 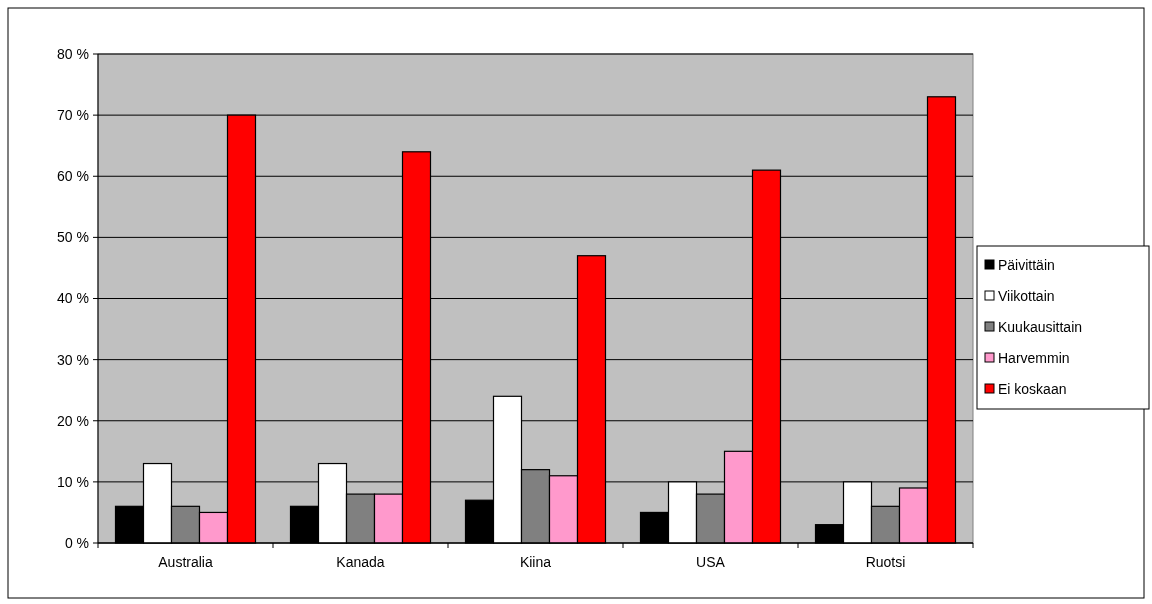 What do you see at coordinates (73, 237) in the screenshot?
I see `y-tick-label: 50 %` at bounding box center [73, 237].